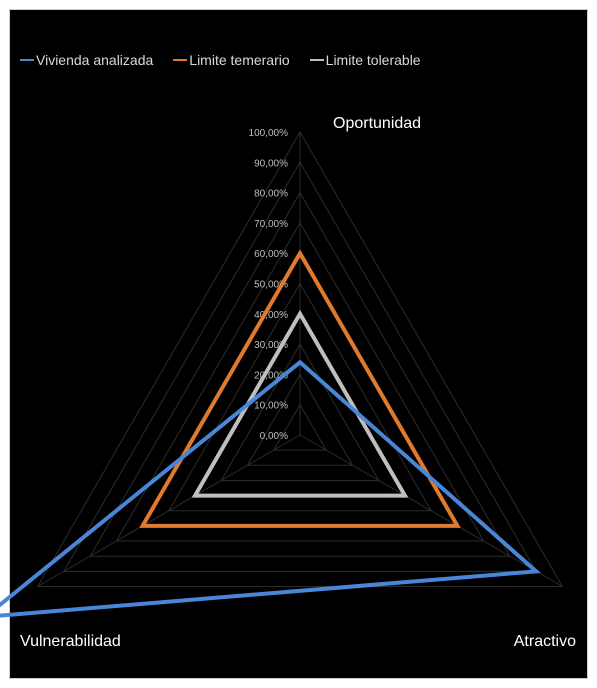  What do you see at coordinates (239, 60) in the screenshot?
I see `legend-label-temerario: Limite temerario` at bounding box center [239, 60].